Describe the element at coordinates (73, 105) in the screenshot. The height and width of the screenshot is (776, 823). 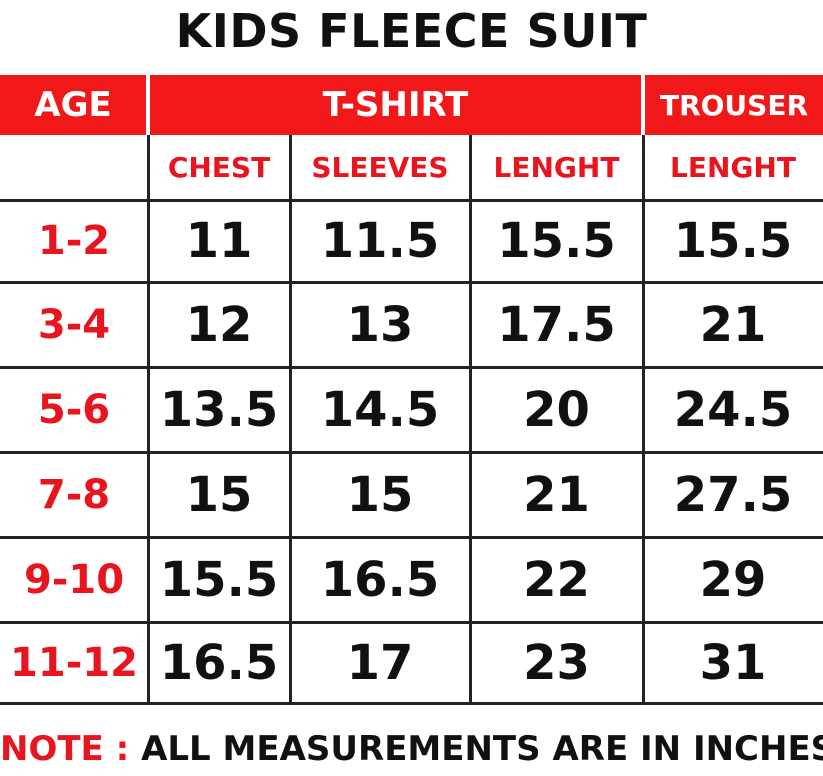
I see `header-age: AGE` at that location.